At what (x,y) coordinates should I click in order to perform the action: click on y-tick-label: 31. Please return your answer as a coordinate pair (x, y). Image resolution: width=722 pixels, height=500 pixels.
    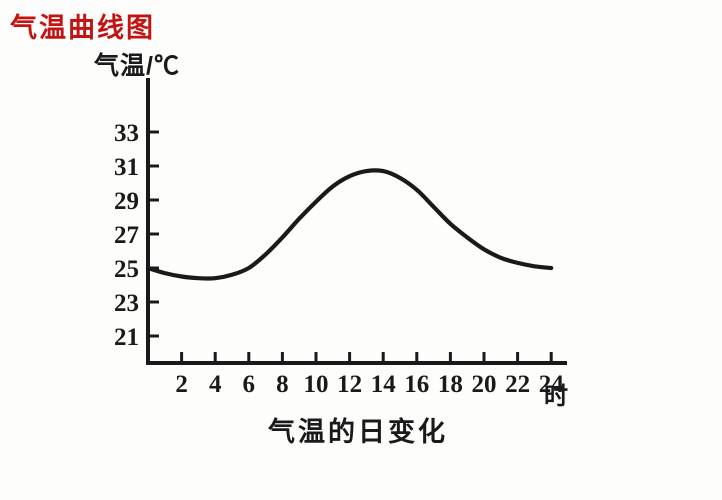
    Looking at the image, I should click on (126, 167).